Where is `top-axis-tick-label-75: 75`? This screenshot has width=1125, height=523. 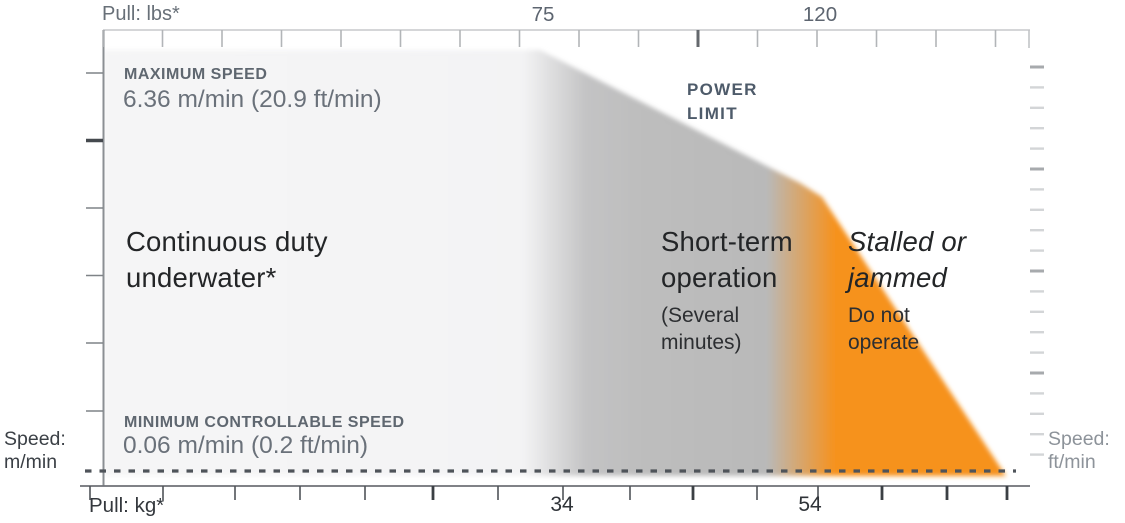
top-axis-tick-label-75: 75 is located at coordinates (543, 14).